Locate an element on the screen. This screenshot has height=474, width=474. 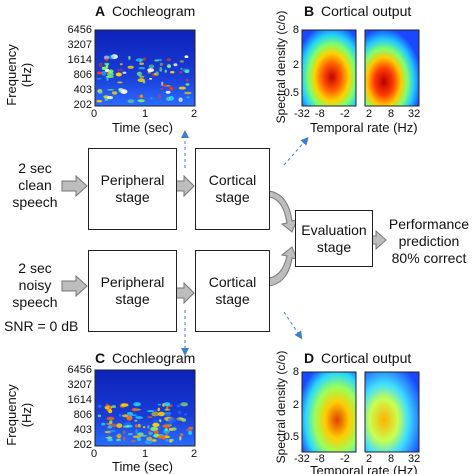
cortical-d-x-tick: -2 is located at coordinates (345, 459).